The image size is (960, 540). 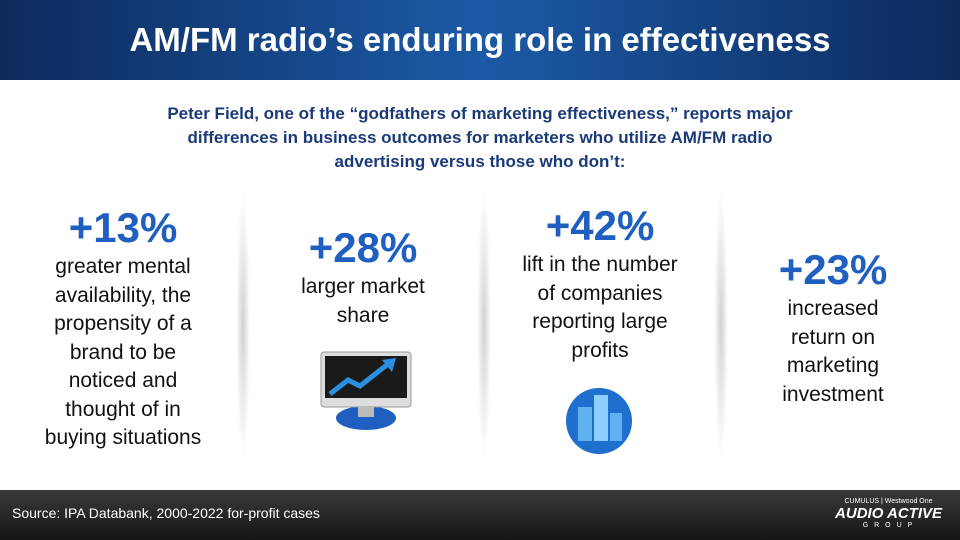 I want to click on intro-line: advertising versus those who don’t:, so click(x=480, y=161).